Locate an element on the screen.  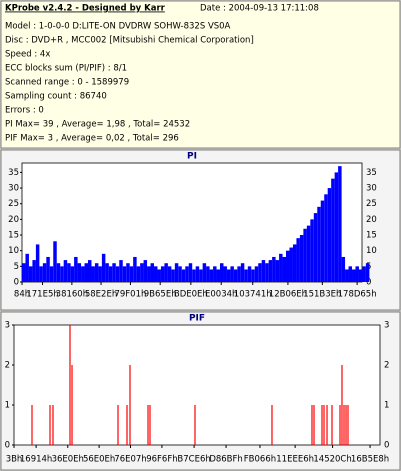
info-line: PIF Max= 3 , Average= 0,02 , Total= 296 is located at coordinates (92, 139).